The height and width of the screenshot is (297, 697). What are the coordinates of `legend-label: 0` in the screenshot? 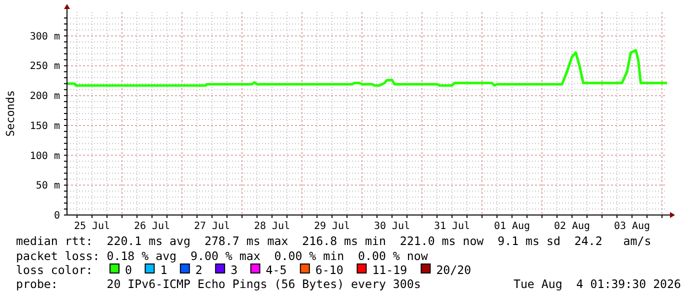 It's located at (128, 270).